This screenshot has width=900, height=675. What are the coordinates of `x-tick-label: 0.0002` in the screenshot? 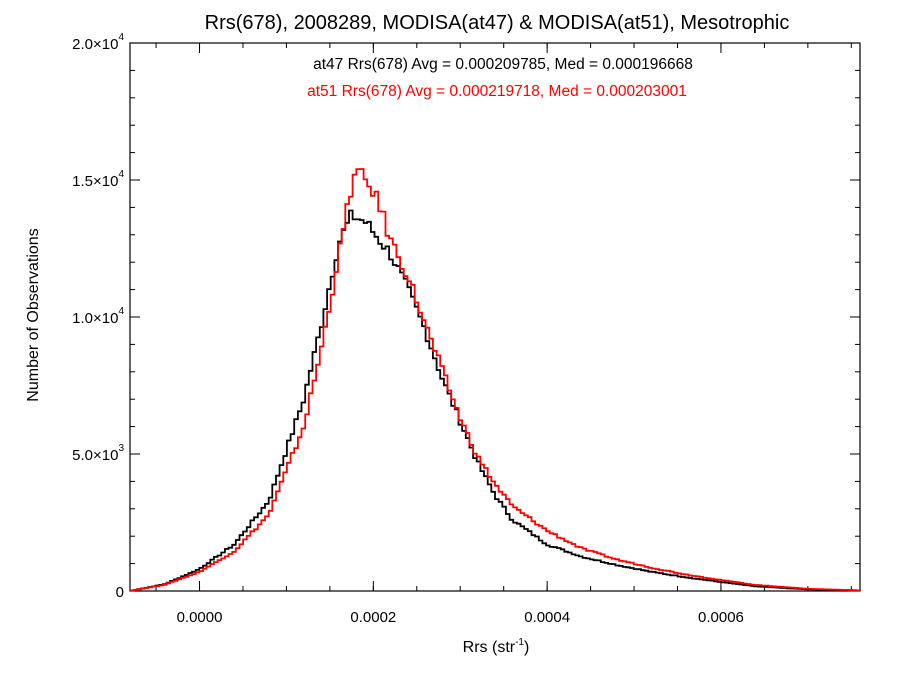 It's located at (373, 617).